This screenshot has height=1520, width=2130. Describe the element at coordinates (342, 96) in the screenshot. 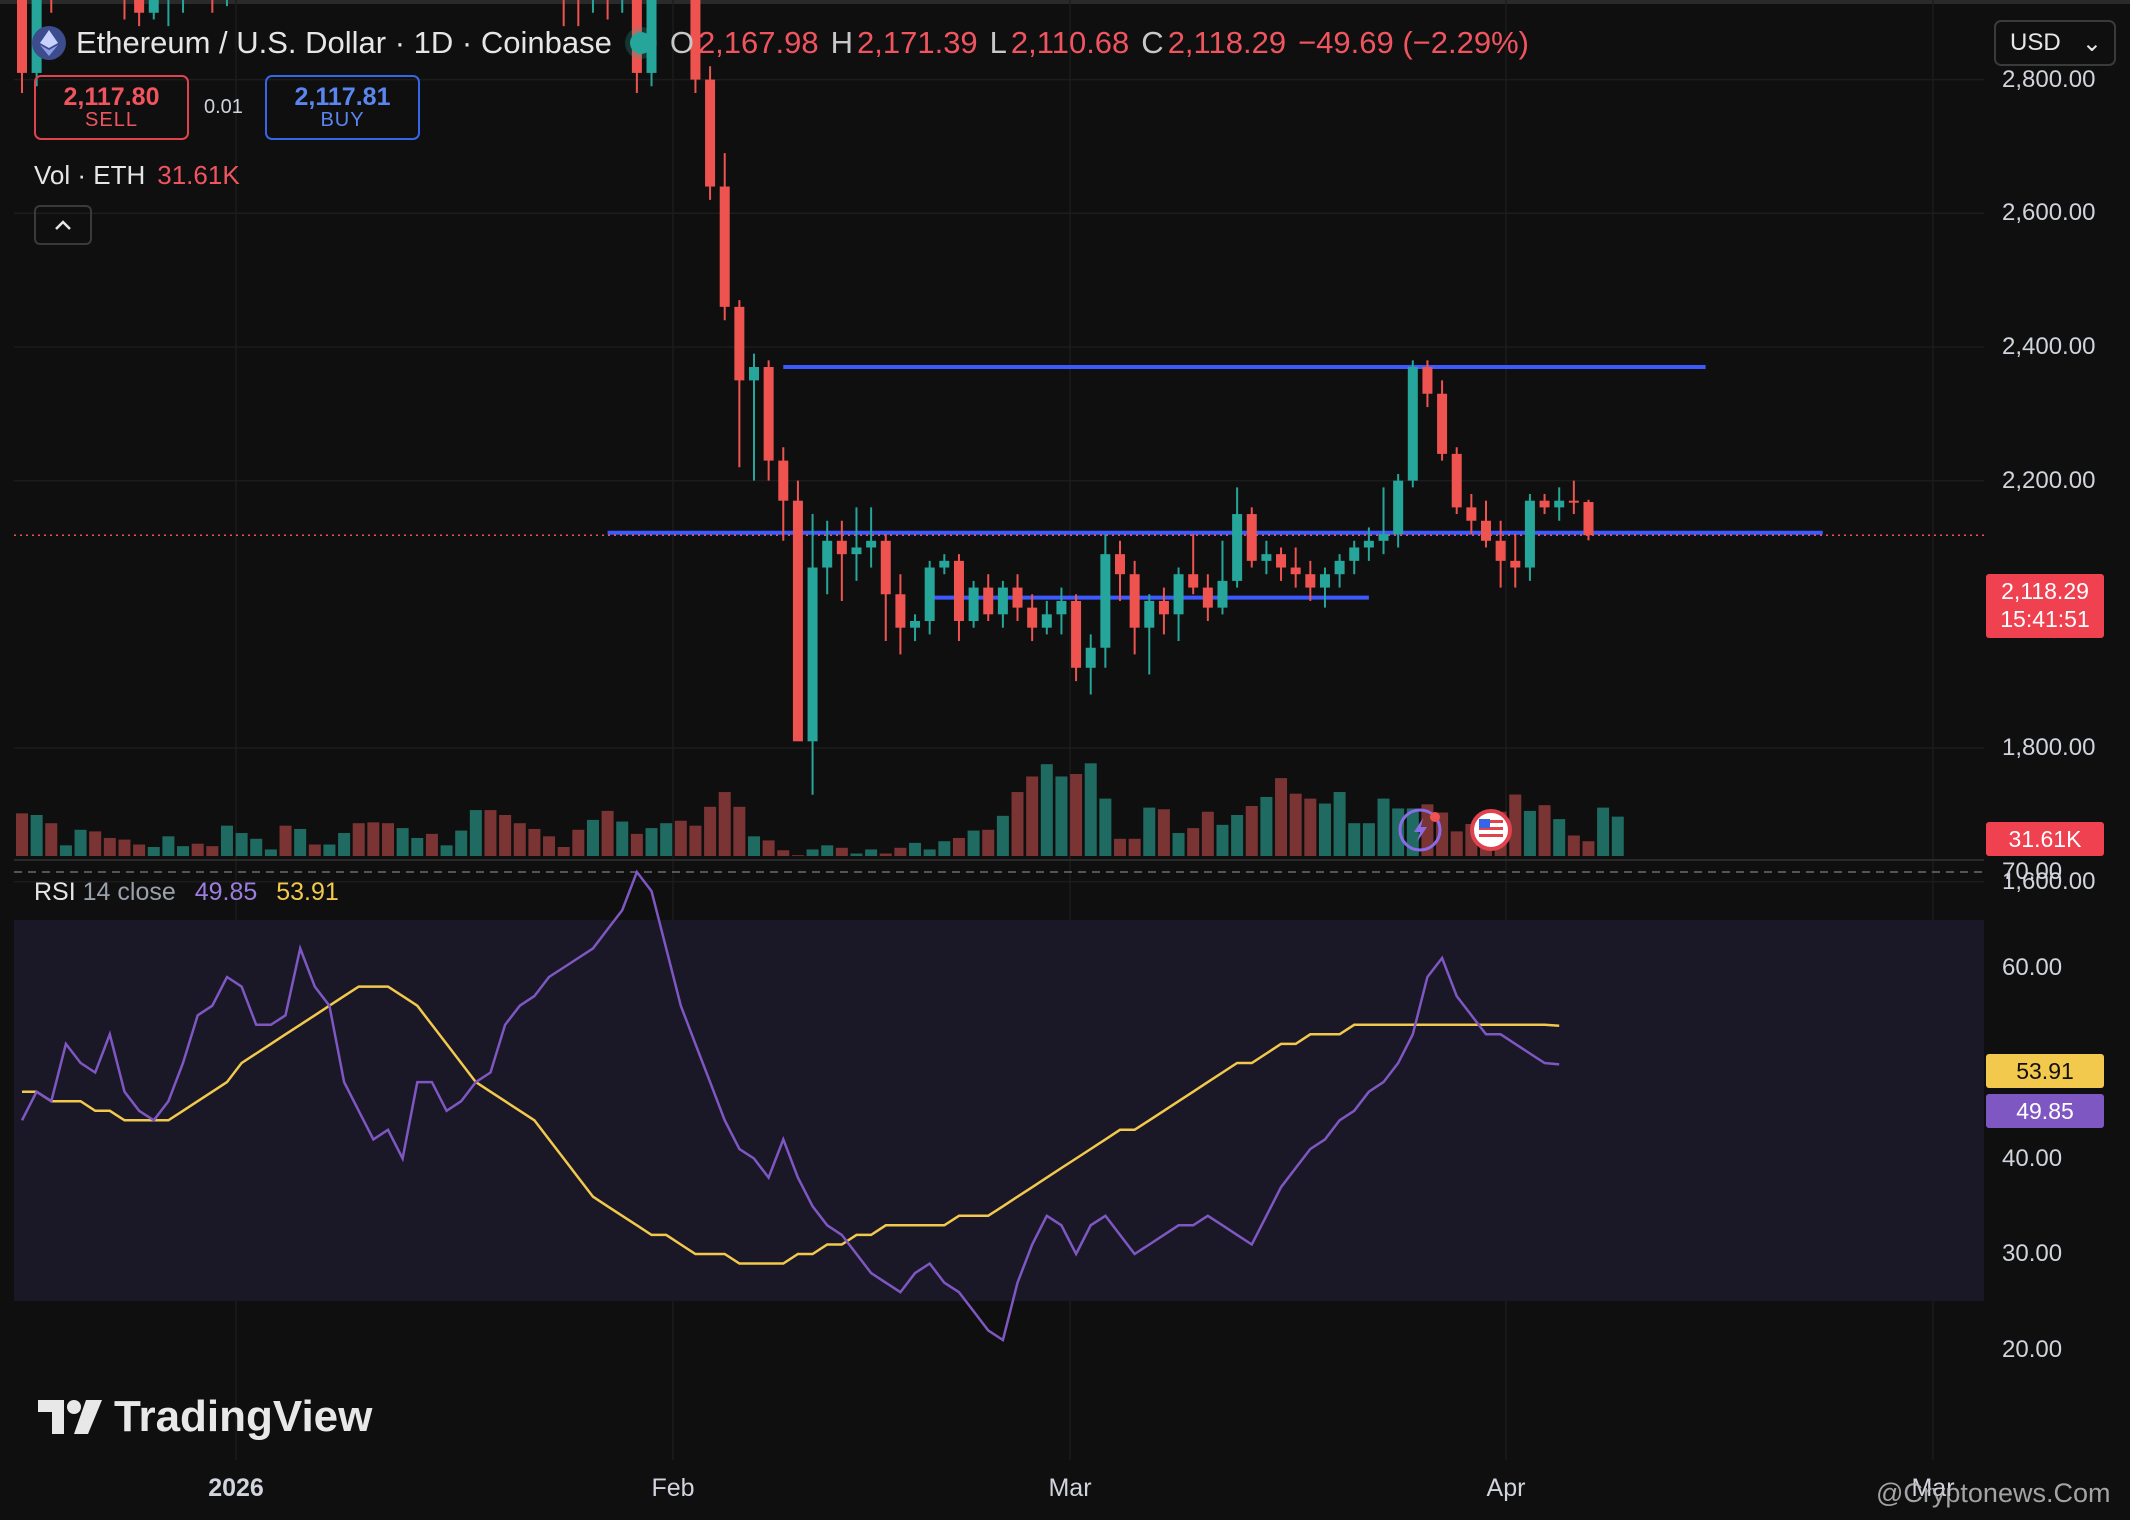

I see `buy-price: 2,117.81` at that location.